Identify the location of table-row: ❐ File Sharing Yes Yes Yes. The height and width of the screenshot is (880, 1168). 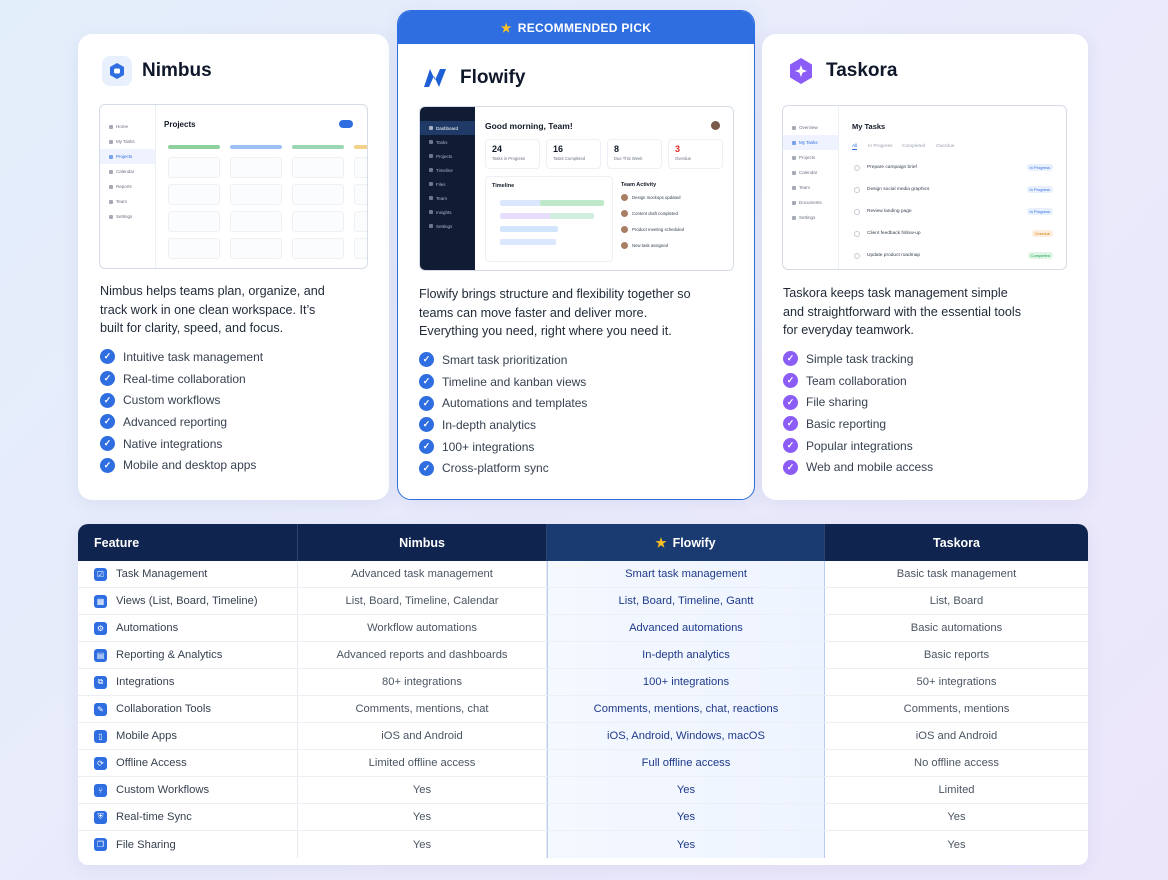
(583, 844).